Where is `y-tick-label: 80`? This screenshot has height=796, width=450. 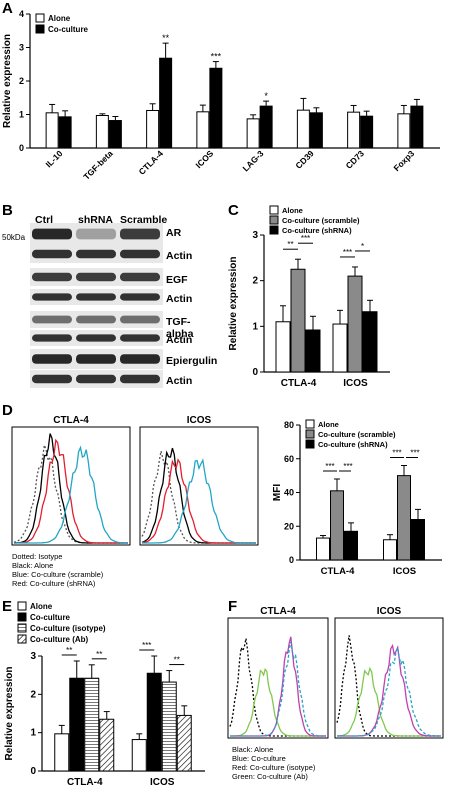
y-tick-label: 80 is located at coordinates (289, 425).